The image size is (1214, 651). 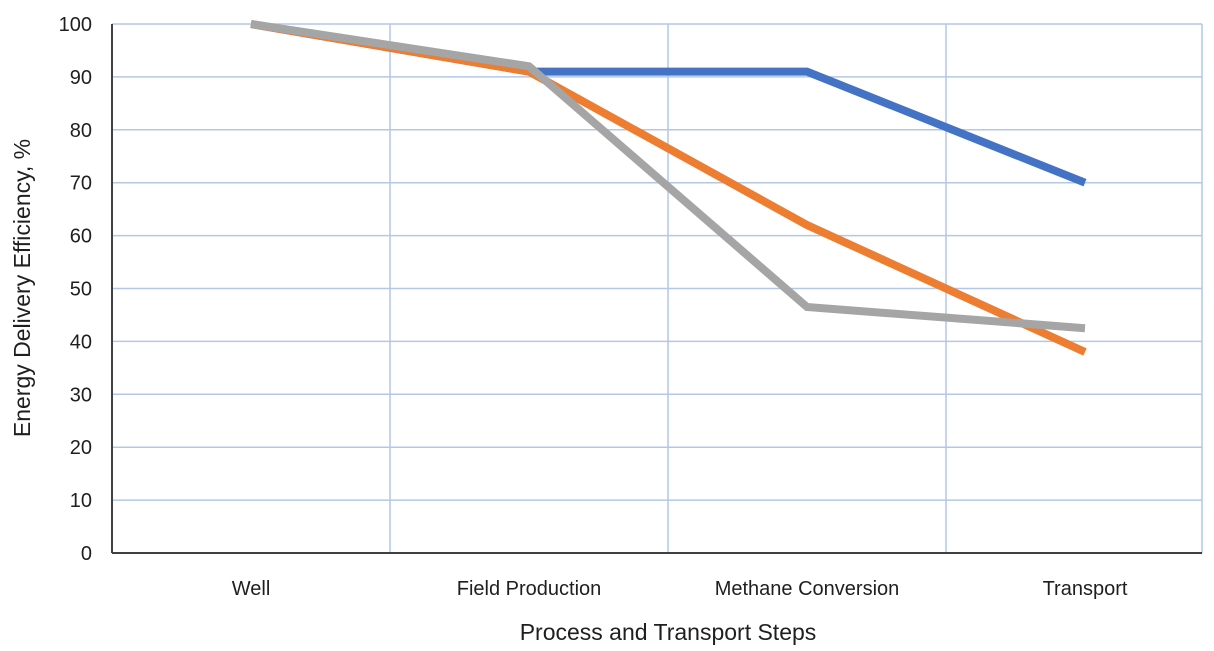 What do you see at coordinates (81, 395) in the screenshot?
I see `y-tick-label: 30` at bounding box center [81, 395].